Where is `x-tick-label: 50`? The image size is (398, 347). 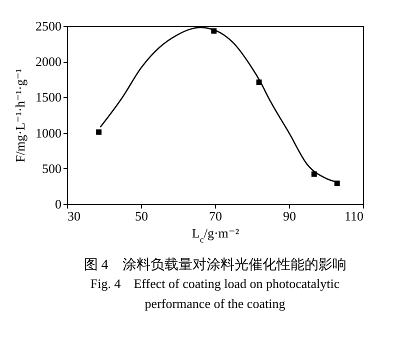
x-tick-label: 50 is located at coordinates (141, 216).